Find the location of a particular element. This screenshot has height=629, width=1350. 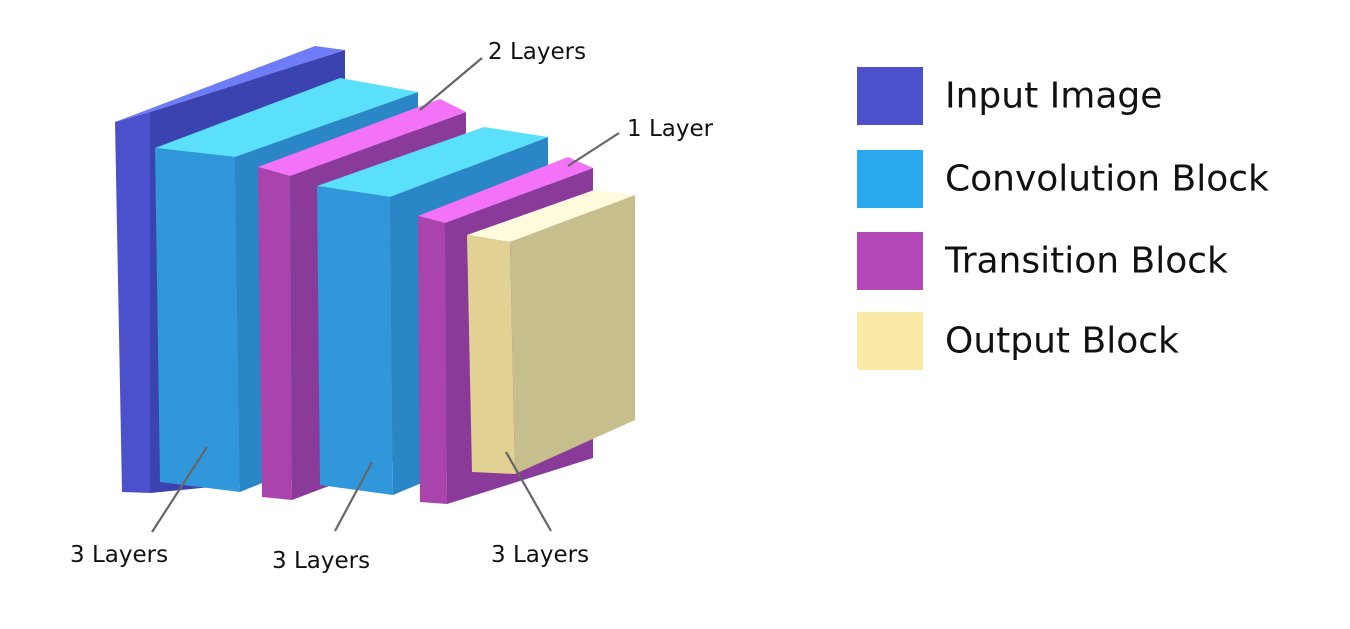

convolution-block-2-top is located at coordinates (432, 162).